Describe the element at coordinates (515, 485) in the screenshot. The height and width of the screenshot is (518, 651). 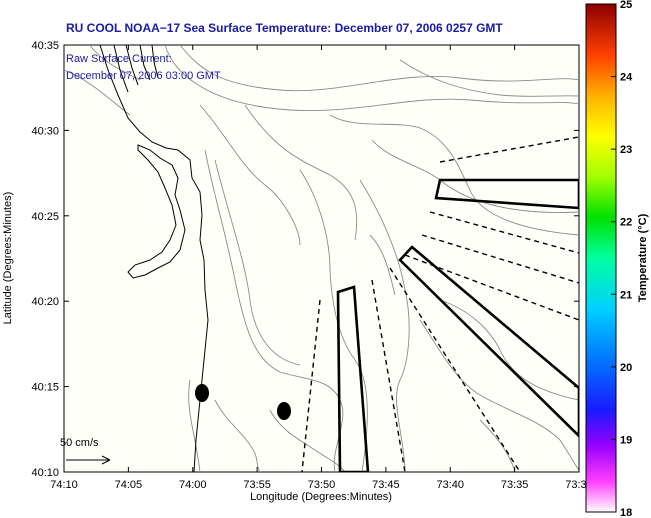
I see `x-tick-label: 73:35` at that location.